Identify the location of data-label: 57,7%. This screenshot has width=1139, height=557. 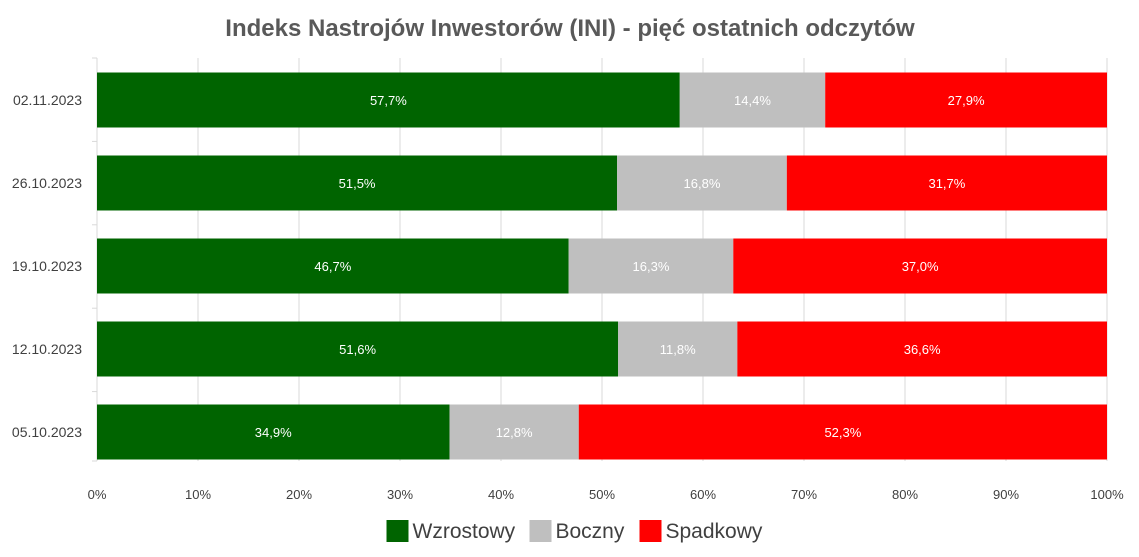
(388, 100).